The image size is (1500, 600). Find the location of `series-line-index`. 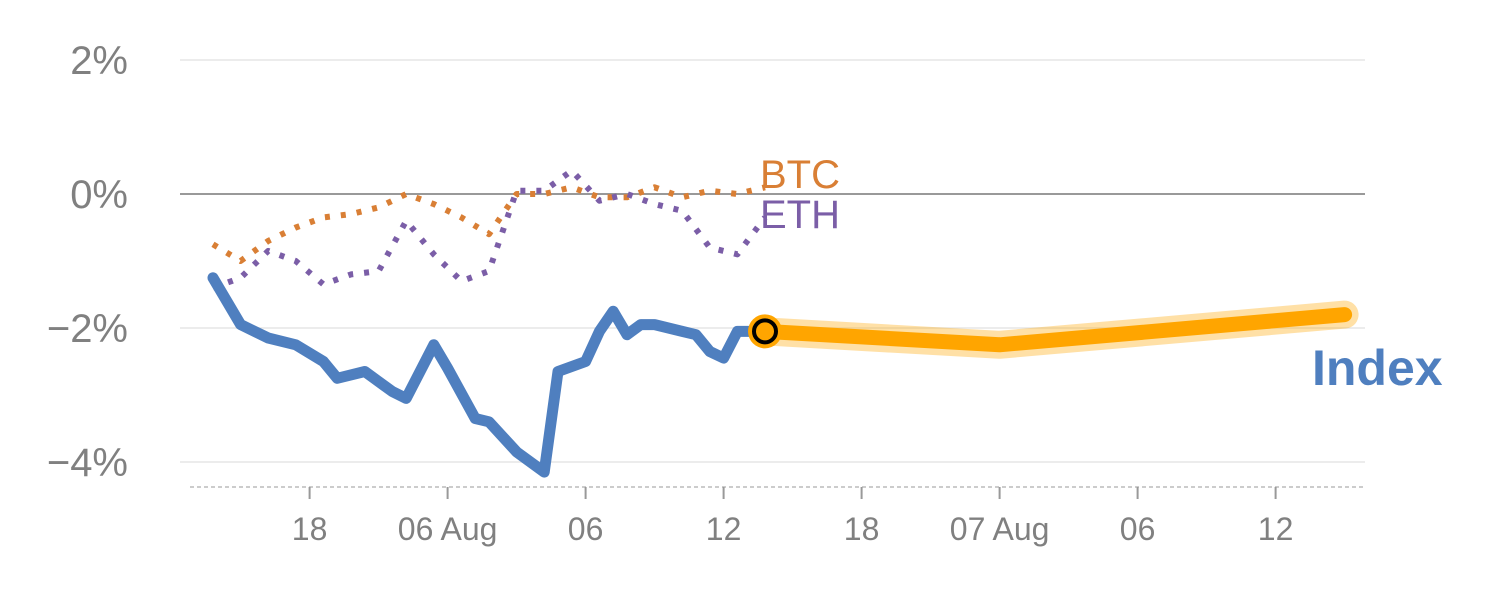

series-line-index is located at coordinates (489, 375).